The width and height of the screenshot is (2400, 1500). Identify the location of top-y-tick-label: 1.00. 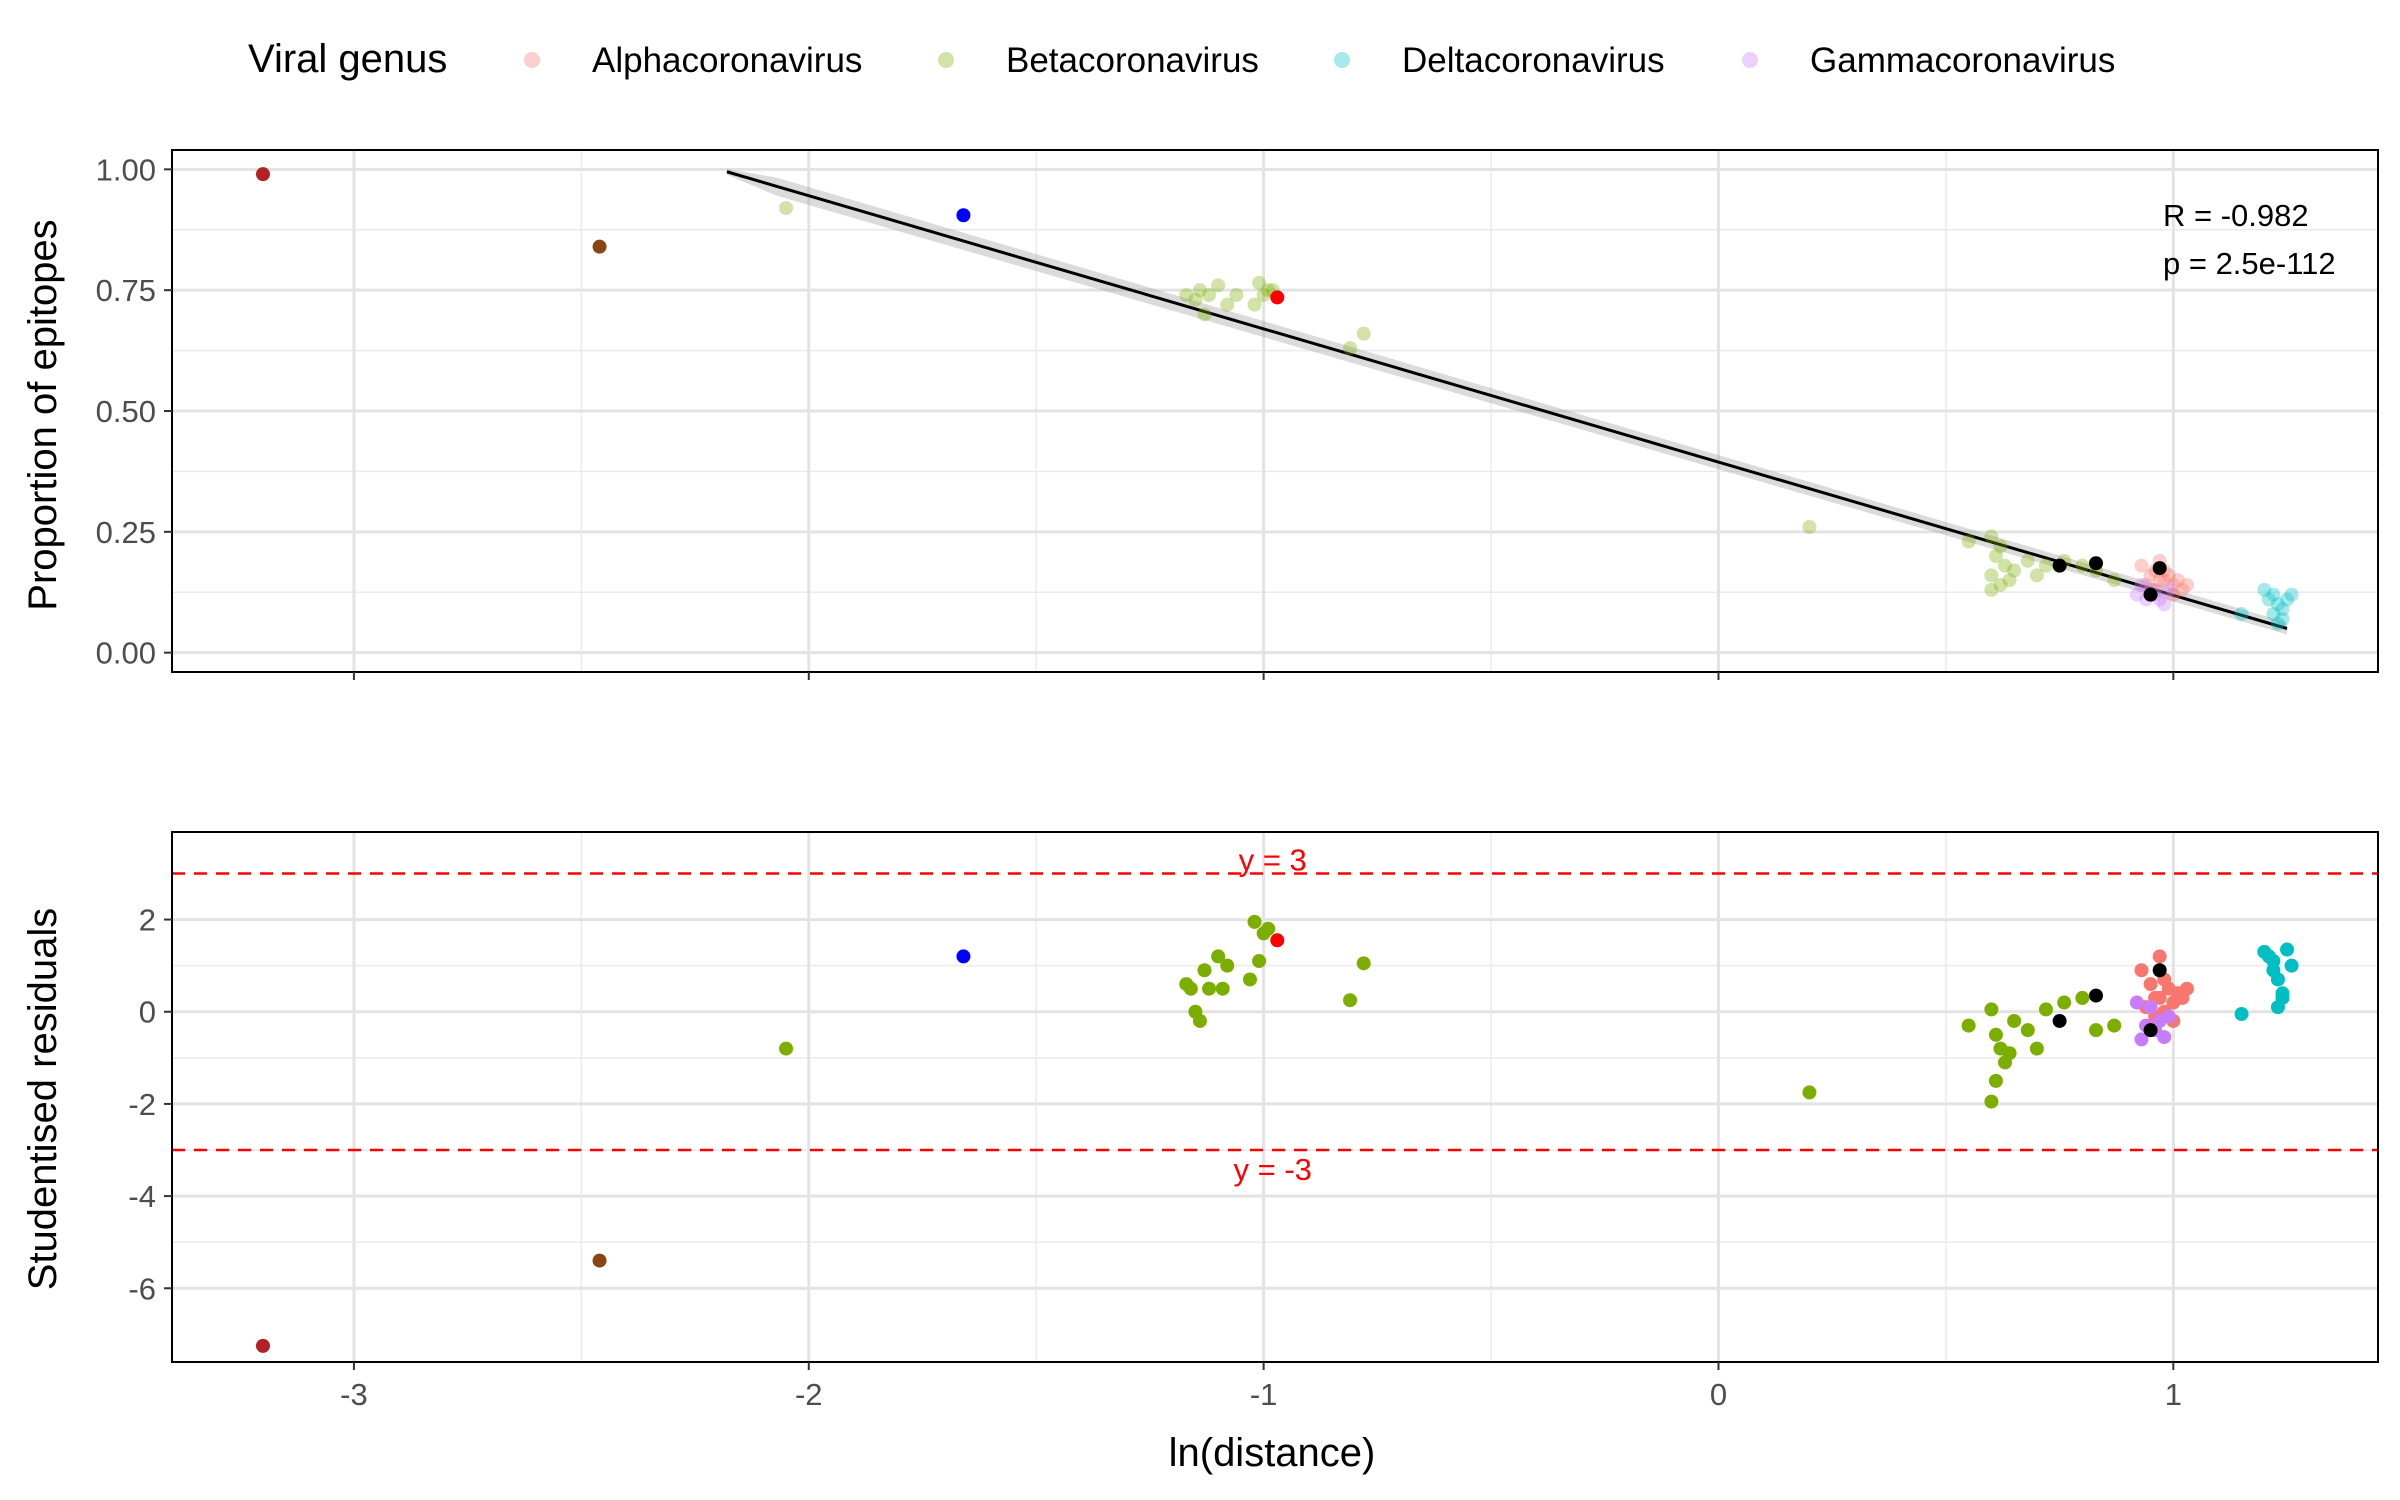
(126, 169).